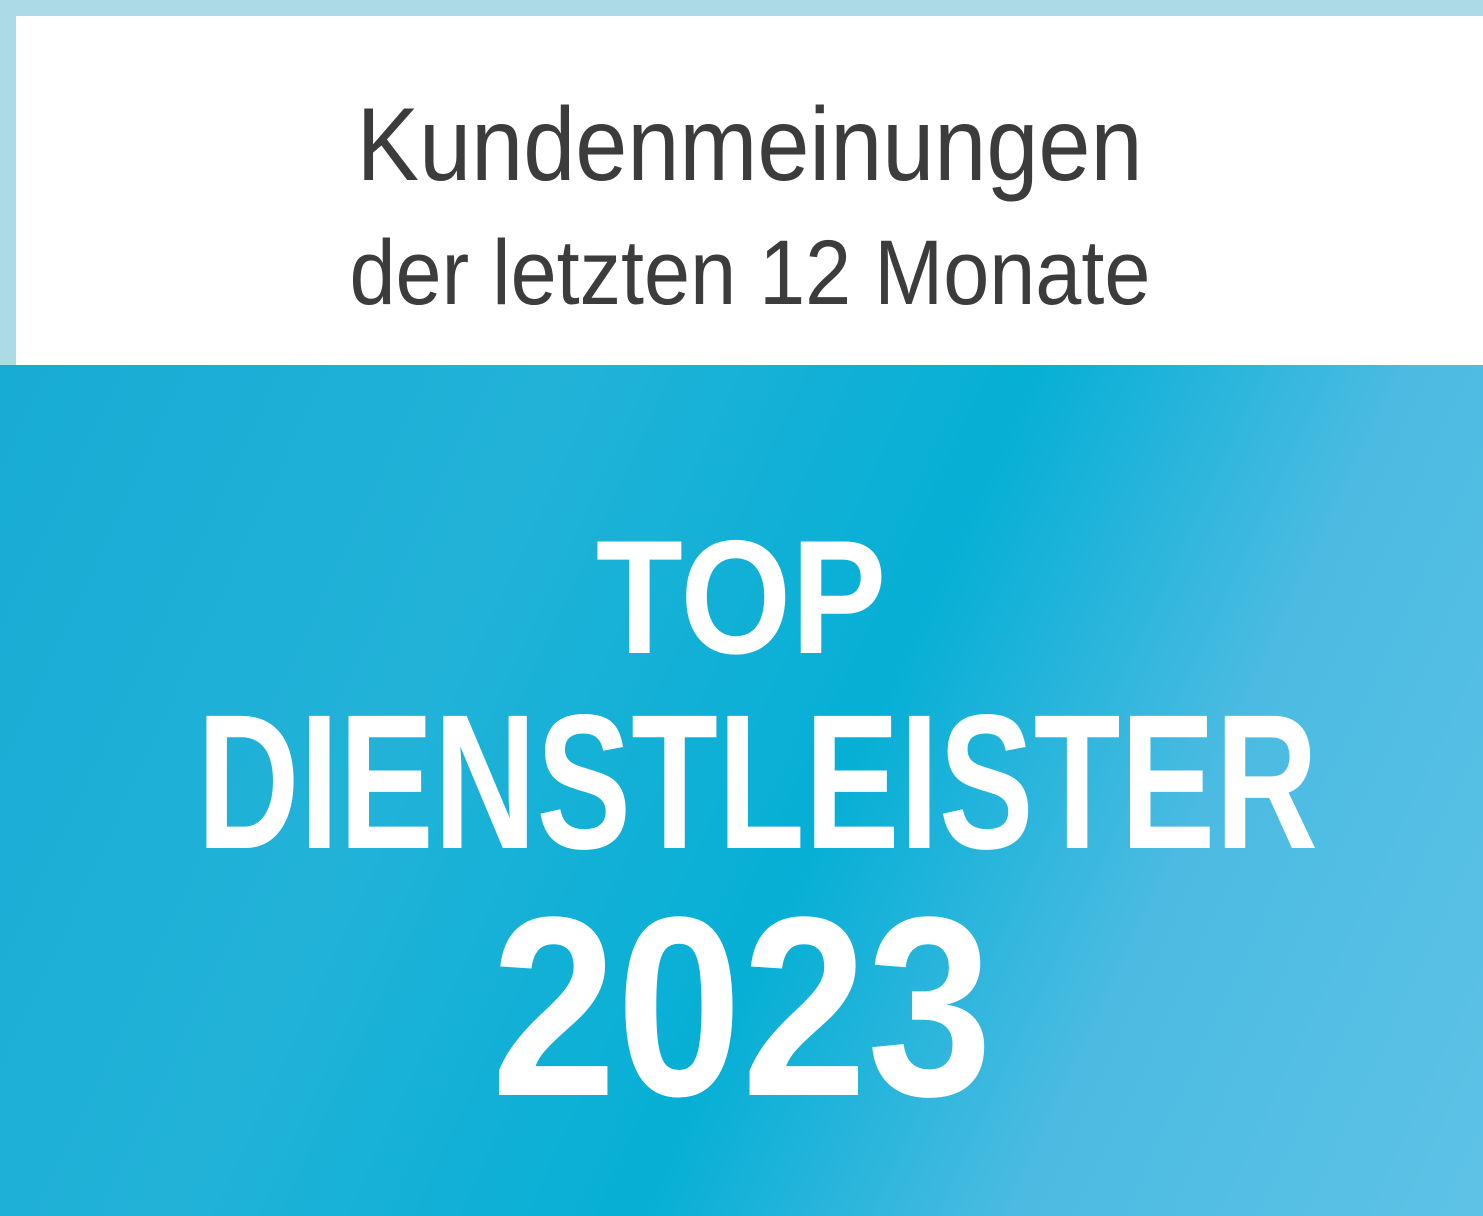  Describe the element at coordinates (741, 597) in the screenshot. I see `award-top: TOP` at that location.